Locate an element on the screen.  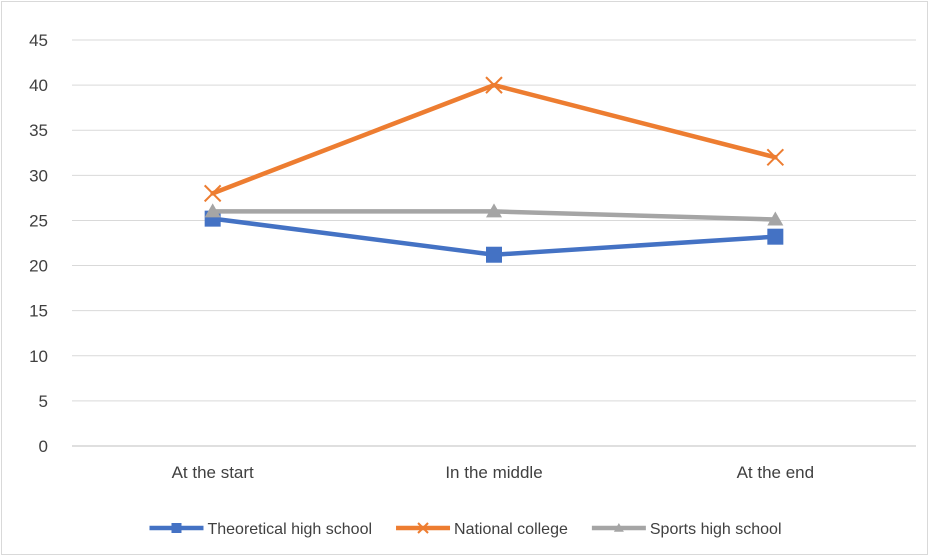
data-point-national-college-1-stroke-b is located at coordinates (494, 85).